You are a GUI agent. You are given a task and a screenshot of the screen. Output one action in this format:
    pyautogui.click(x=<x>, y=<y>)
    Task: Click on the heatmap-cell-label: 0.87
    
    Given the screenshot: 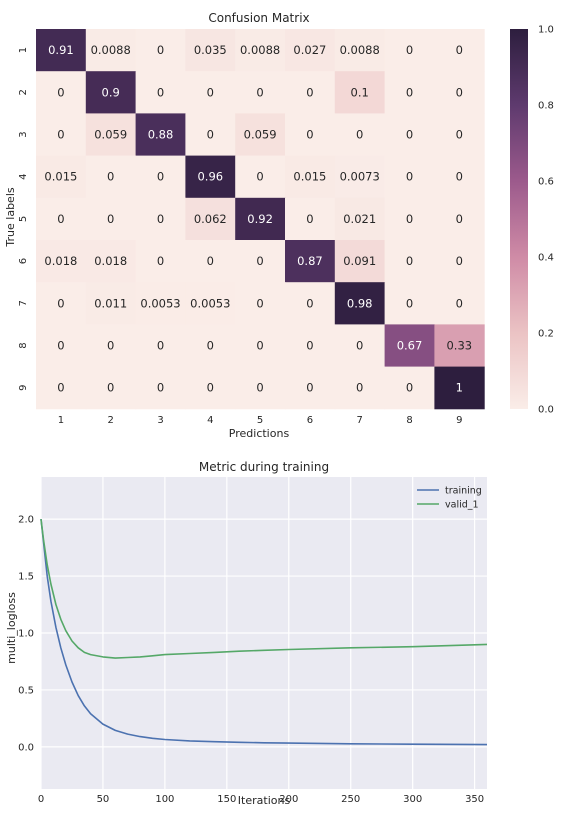 What is the action you would take?
    pyautogui.click(x=310, y=261)
    